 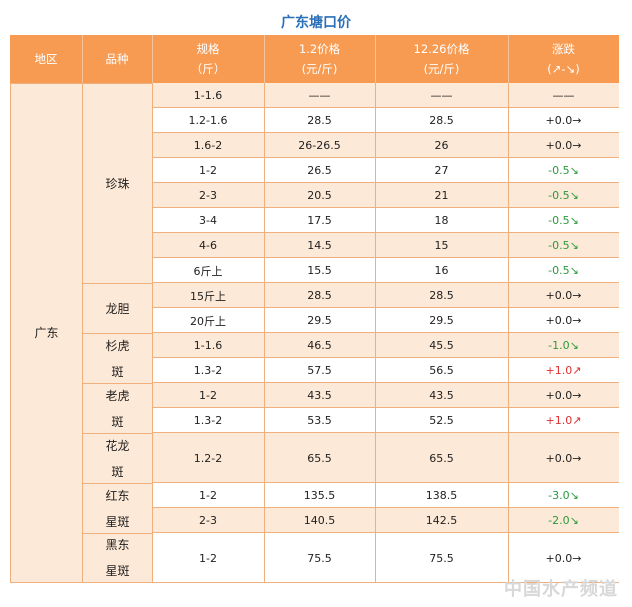 What do you see at coordinates (319, 245) in the screenshot?
I see `cell-p1: 14.5` at bounding box center [319, 245].